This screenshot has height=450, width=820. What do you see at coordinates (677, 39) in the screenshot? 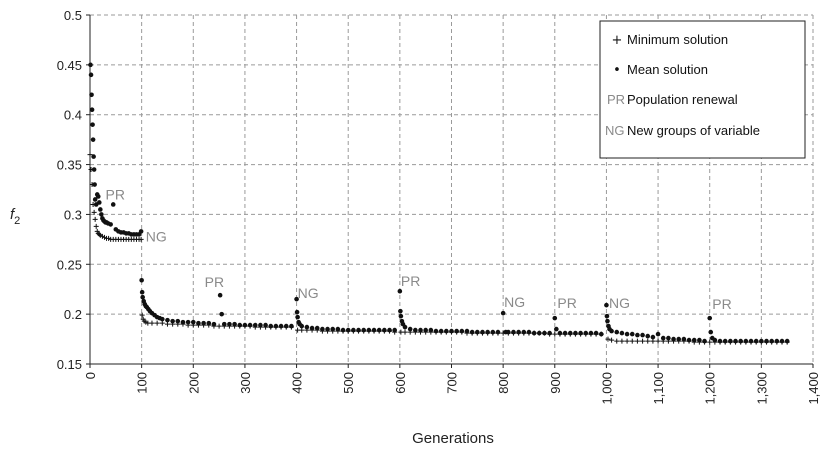
I see `legend-label-minimum: Minimum solution` at bounding box center [677, 39].